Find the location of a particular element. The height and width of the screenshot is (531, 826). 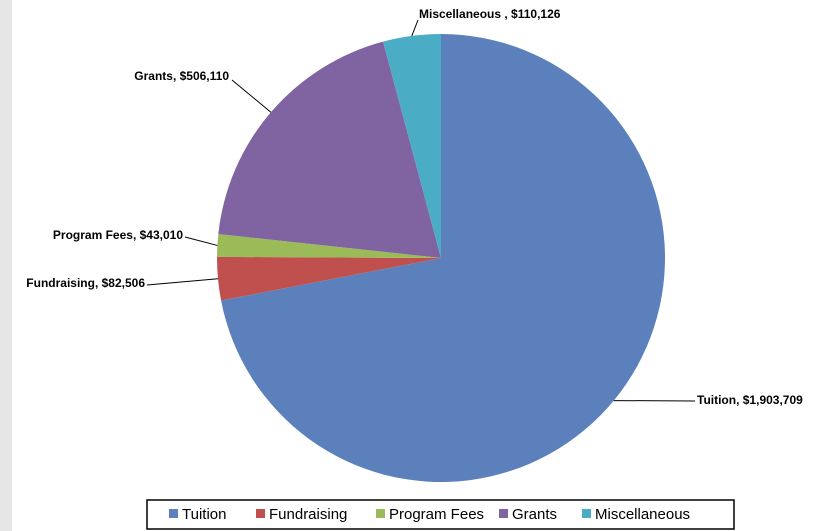

data-label: Miscellaneous , $110,126 is located at coordinates (490, 14).